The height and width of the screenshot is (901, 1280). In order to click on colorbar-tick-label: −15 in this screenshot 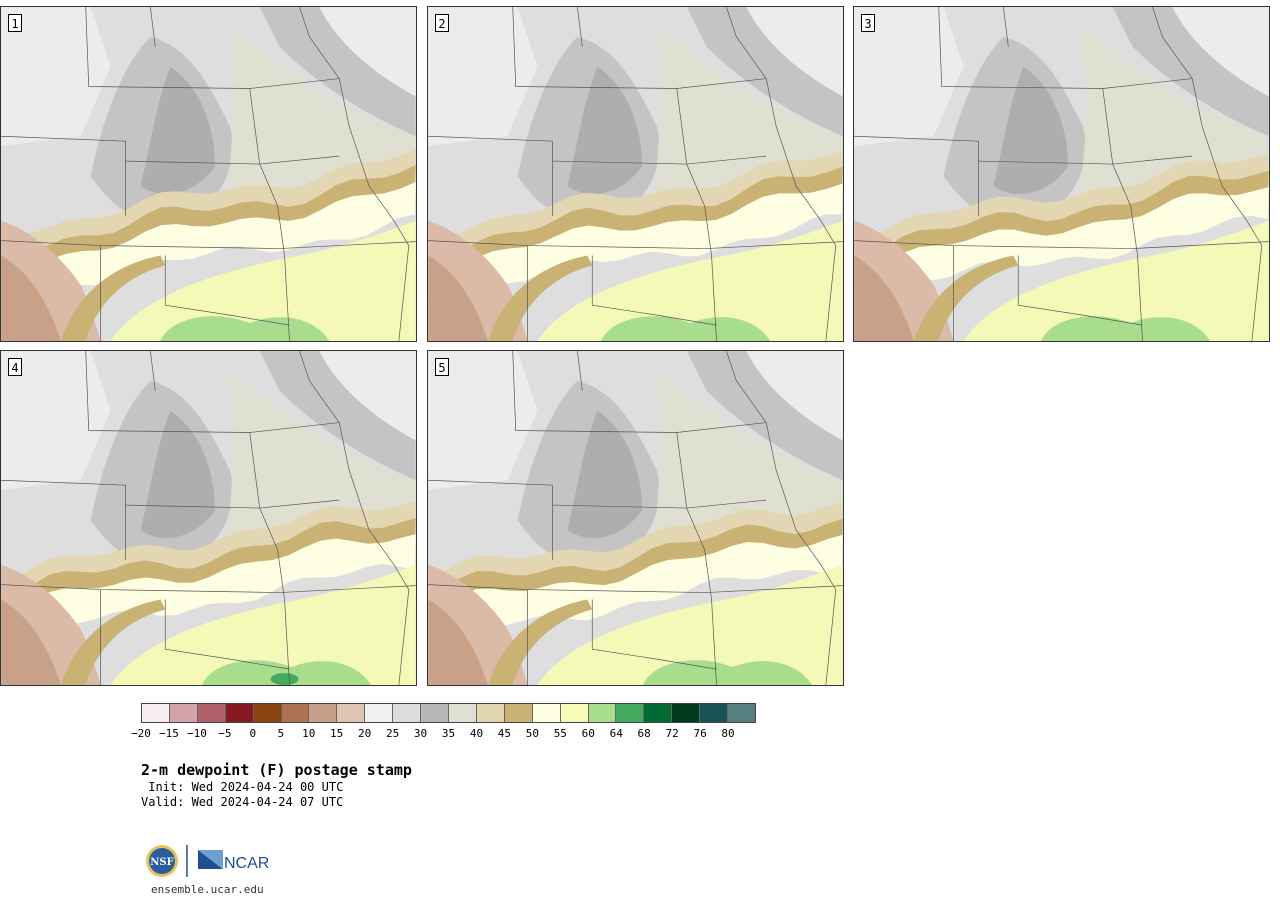, I will do `click(169, 733)`.